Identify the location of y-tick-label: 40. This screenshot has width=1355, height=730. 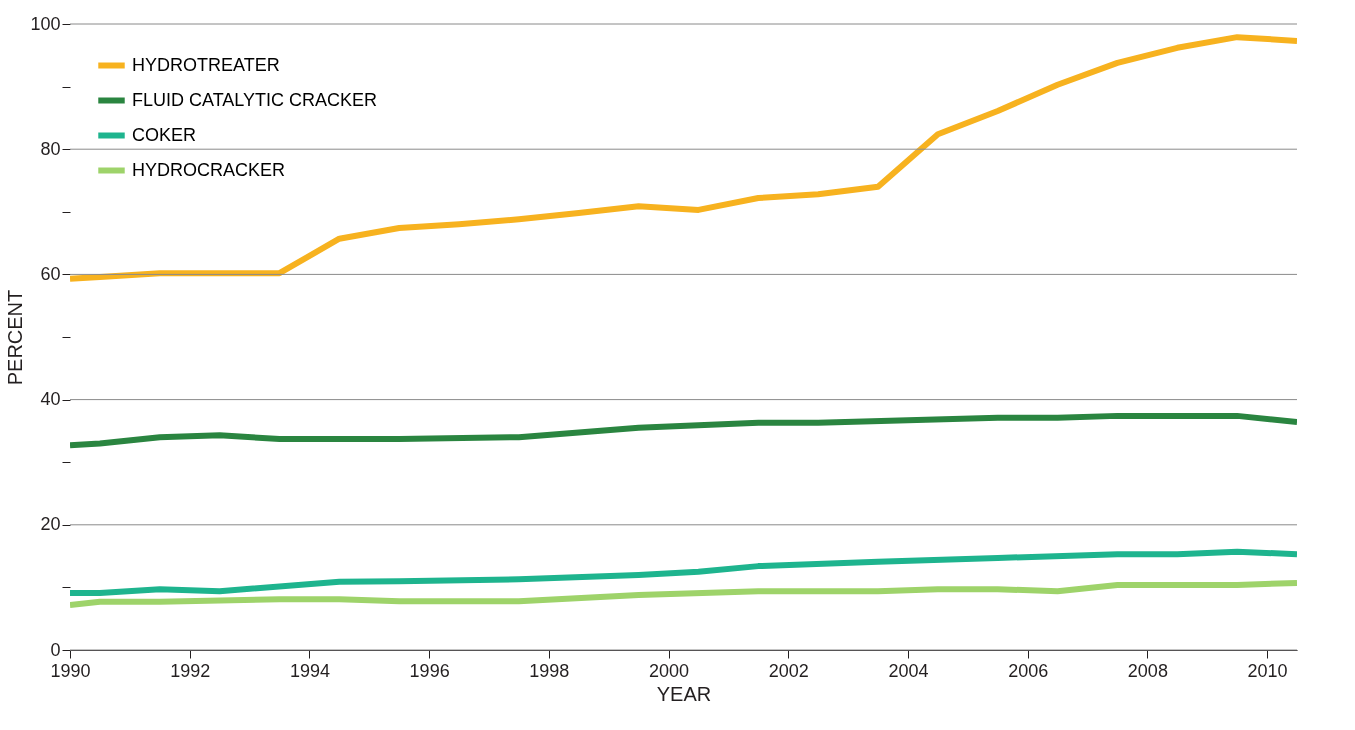
(50, 399).